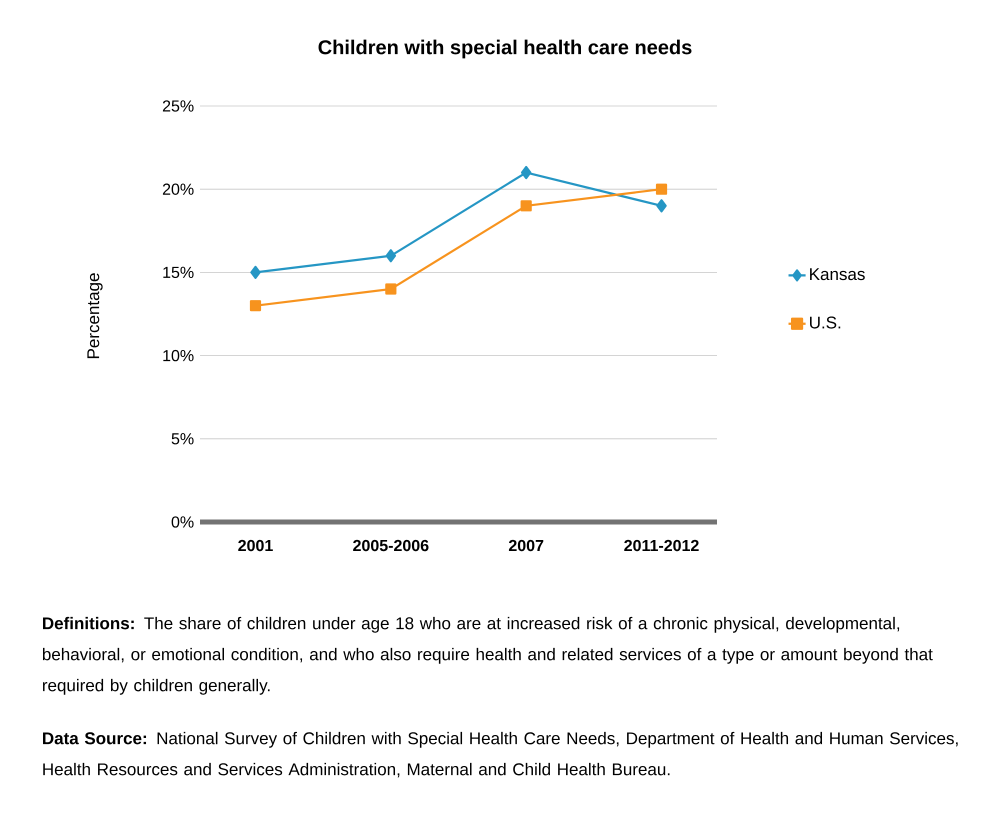 The image size is (1000, 821). I want to click on y-tick-label: 10%, so click(178, 356).